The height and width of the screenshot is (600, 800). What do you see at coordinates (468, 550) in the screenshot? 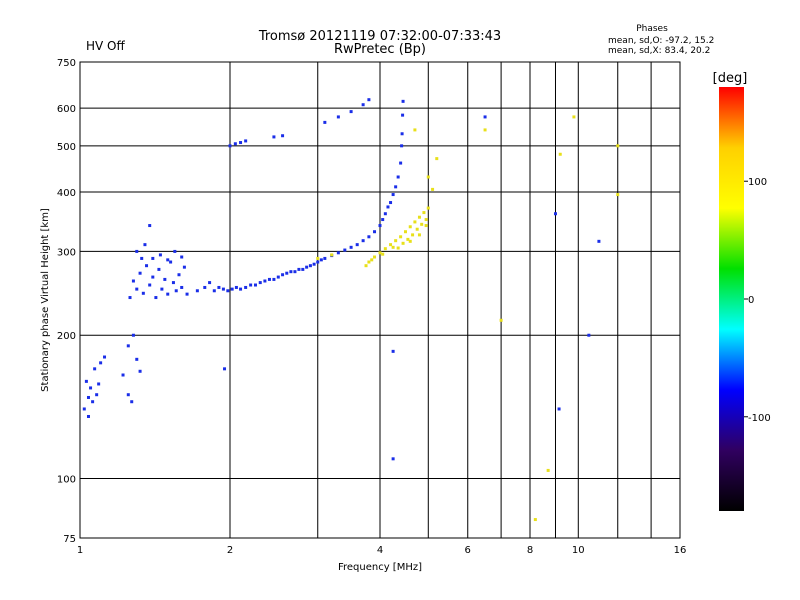
I see `x-tick-label: 6` at bounding box center [468, 550].